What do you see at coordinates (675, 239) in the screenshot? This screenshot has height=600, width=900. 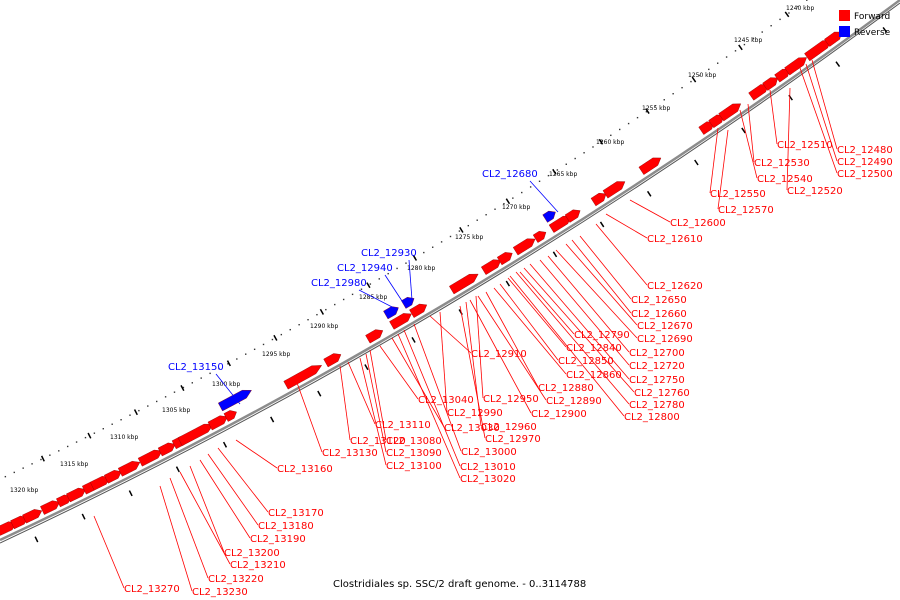 I see `gene-label-forward: CL2_12610` at bounding box center [675, 239].